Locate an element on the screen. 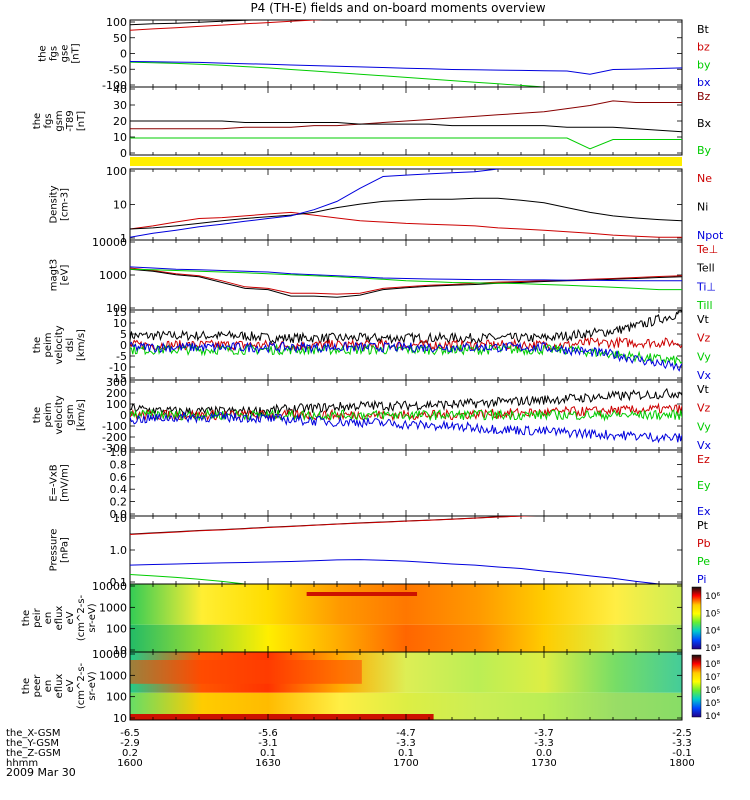 This screenshot has width=750, height=800. y-axis-label: [nT] is located at coordinates (81, 121).